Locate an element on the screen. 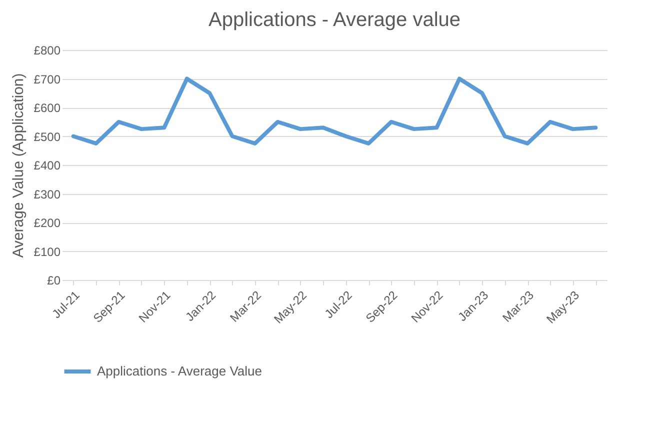 The height and width of the screenshot is (422, 667). legend-label: Applications - Average Value is located at coordinates (179, 371).